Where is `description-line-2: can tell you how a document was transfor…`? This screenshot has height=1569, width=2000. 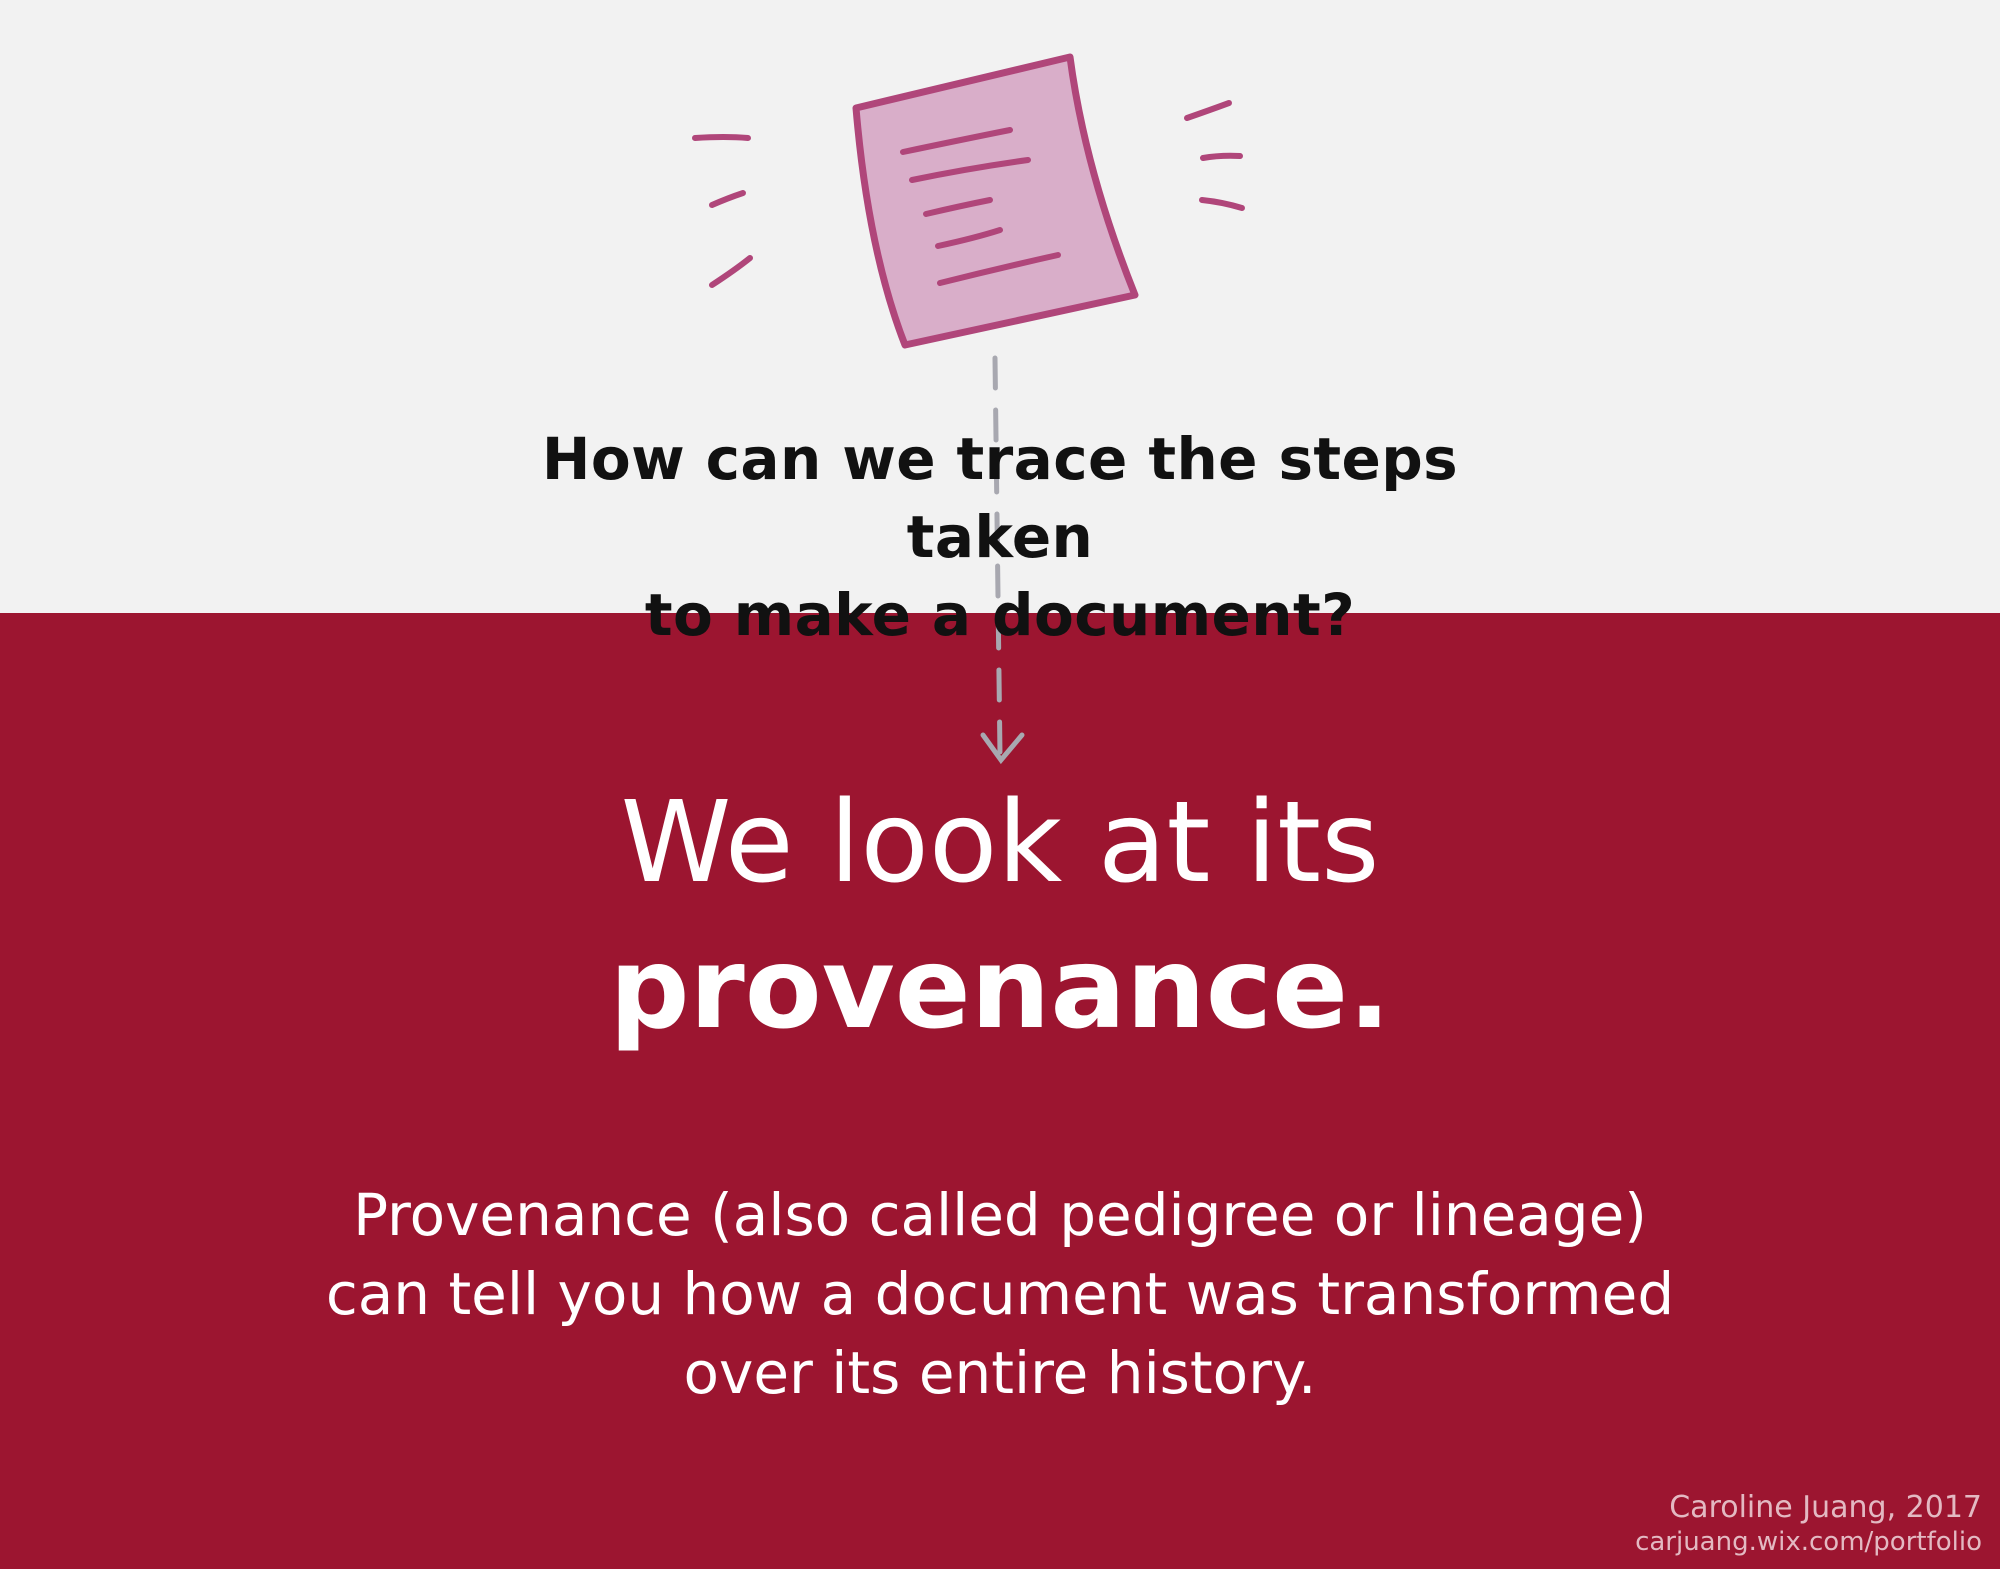
description-line-2: can tell you how a document was transfor… is located at coordinates (1000, 1294).